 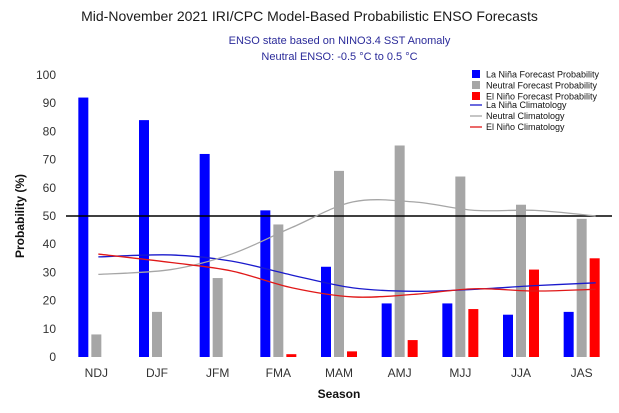 I want to click on x-tick-label-djf: DJF, so click(x=157, y=373).